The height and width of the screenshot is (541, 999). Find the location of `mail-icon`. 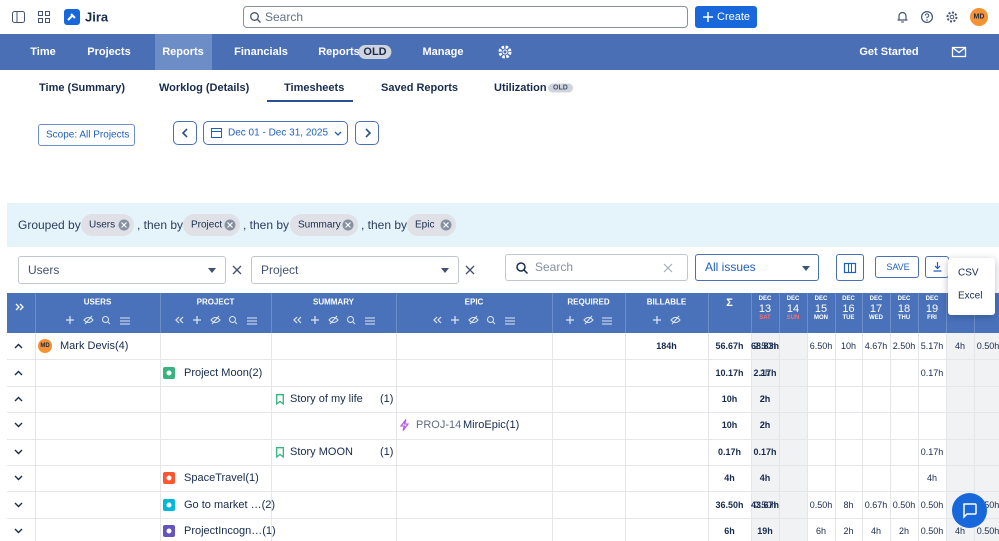

mail-icon is located at coordinates (959, 52).